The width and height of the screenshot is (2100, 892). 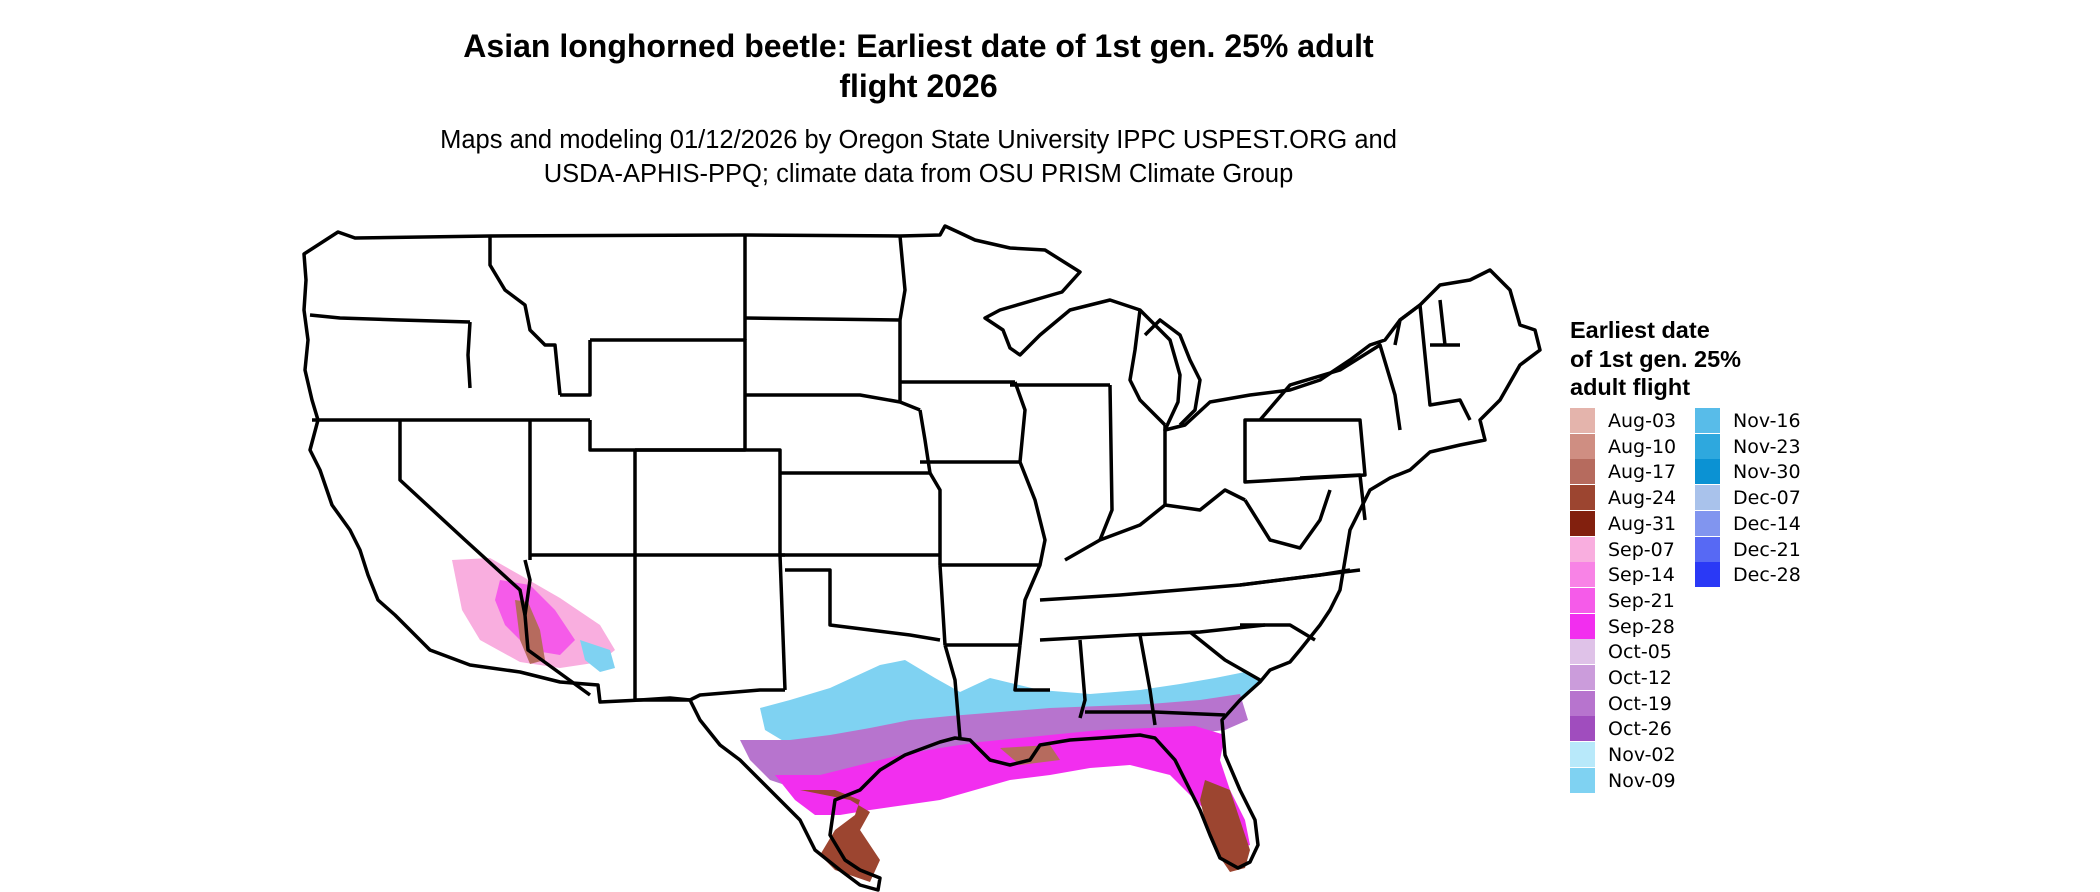 What do you see at coordinates (935, 518) in the screenshot?
I see `ks-mo-border` at bounding box center [935, 518].